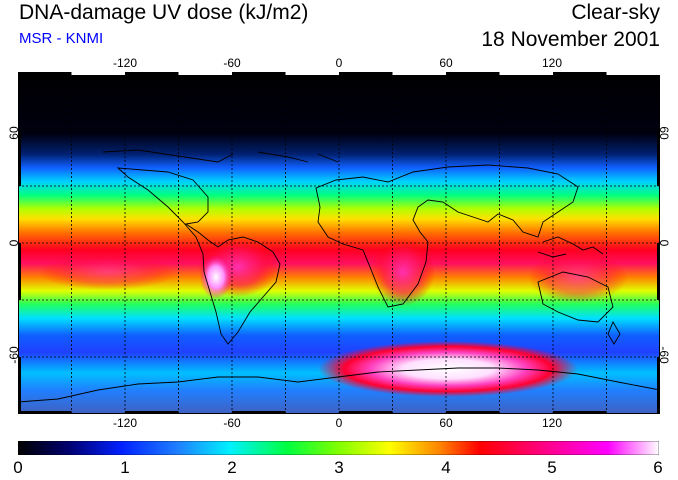  I want to click on lon-tick-top: 60, so click(446, 63).